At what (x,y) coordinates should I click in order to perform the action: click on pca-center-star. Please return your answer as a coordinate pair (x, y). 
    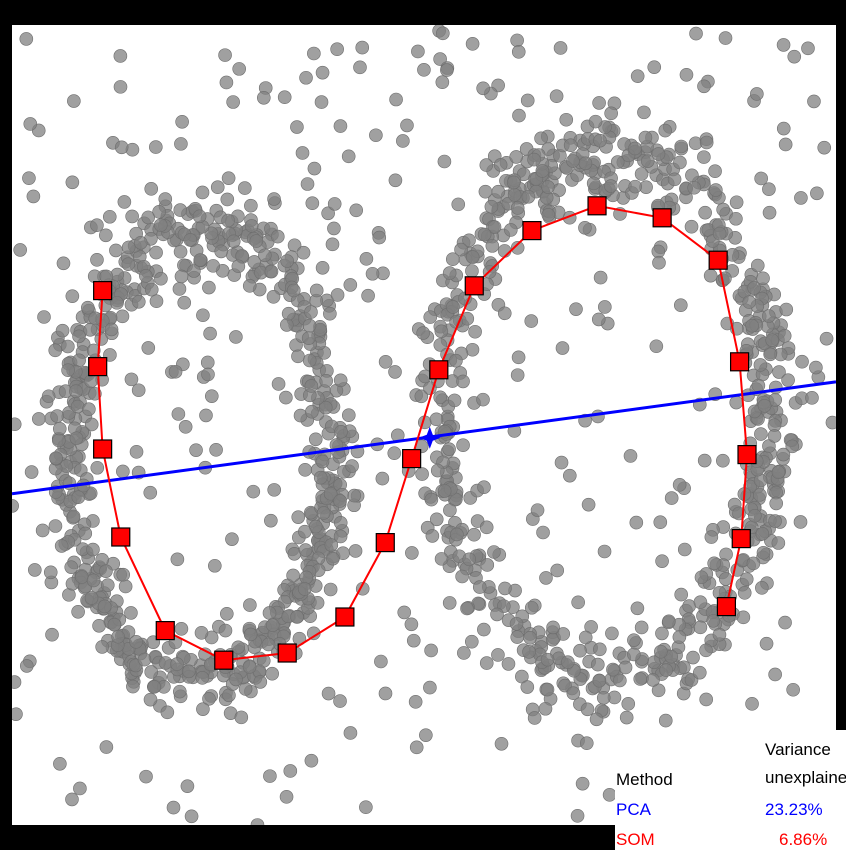
    Looking at the image, I should click on (429, 437).